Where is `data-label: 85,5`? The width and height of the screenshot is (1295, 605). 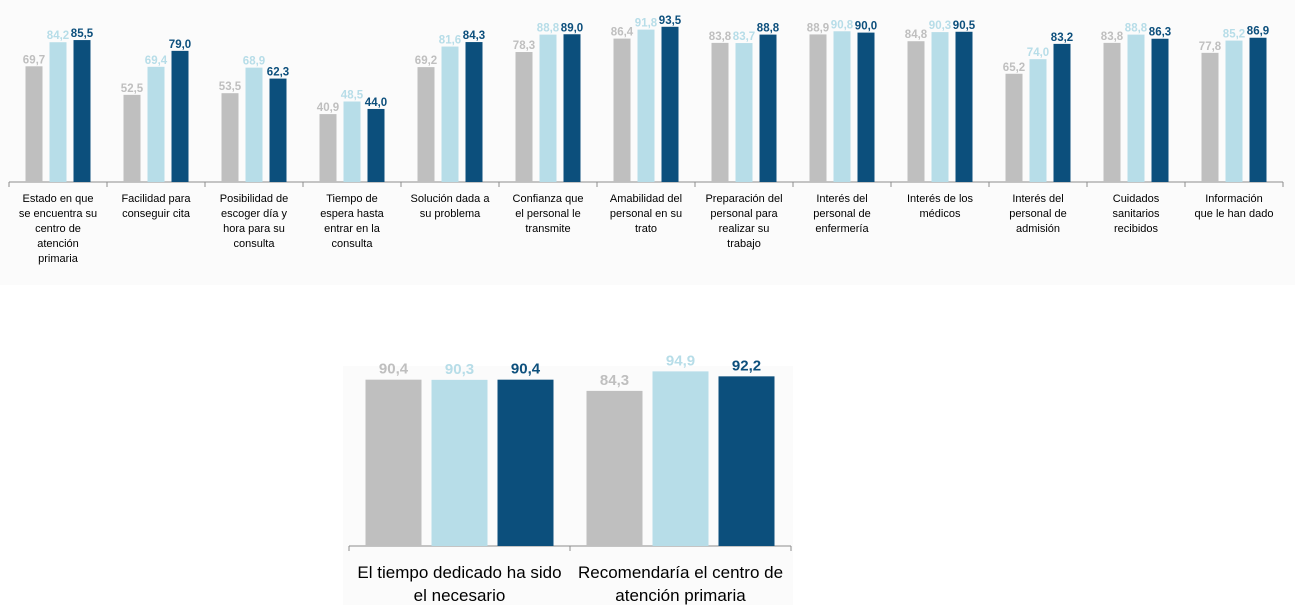 data-label: 85,5 is located at coordinates (82, 34).